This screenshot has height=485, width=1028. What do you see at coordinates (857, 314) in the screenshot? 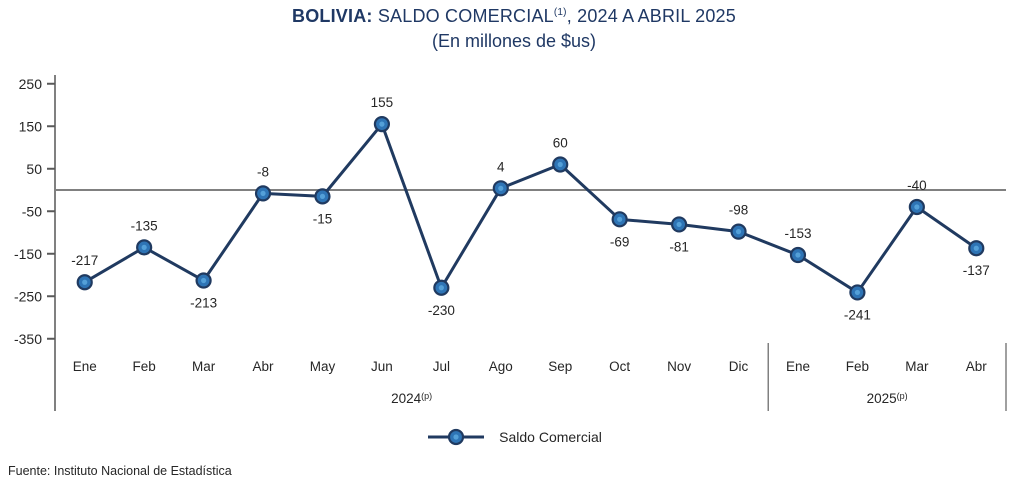
I see `data-point-label: -241` at bounding box center [857, 314].